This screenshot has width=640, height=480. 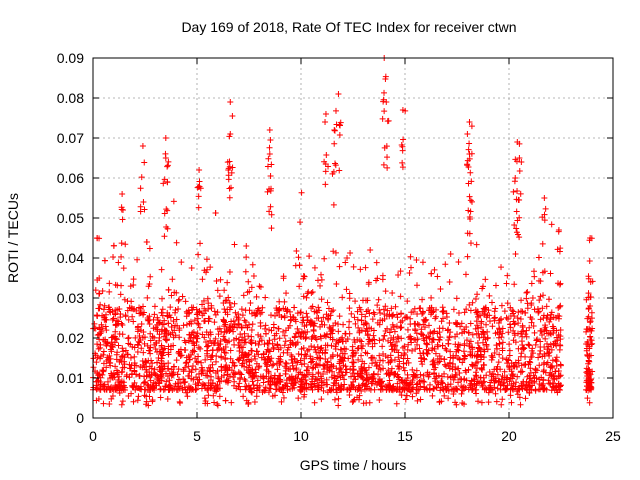 What do you see at coordinates (613, 436) in the screenshot?
I see `x-tick-label: 25` at bounding box center [613, 436].